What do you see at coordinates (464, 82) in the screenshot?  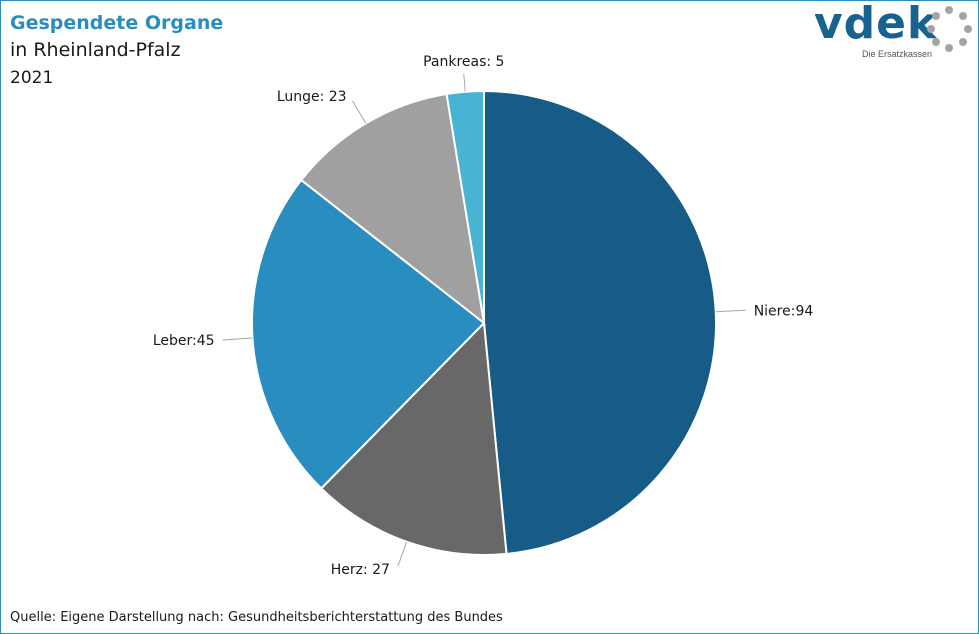 I see `leader-line-pankreas` at bounding box center [464, 82].